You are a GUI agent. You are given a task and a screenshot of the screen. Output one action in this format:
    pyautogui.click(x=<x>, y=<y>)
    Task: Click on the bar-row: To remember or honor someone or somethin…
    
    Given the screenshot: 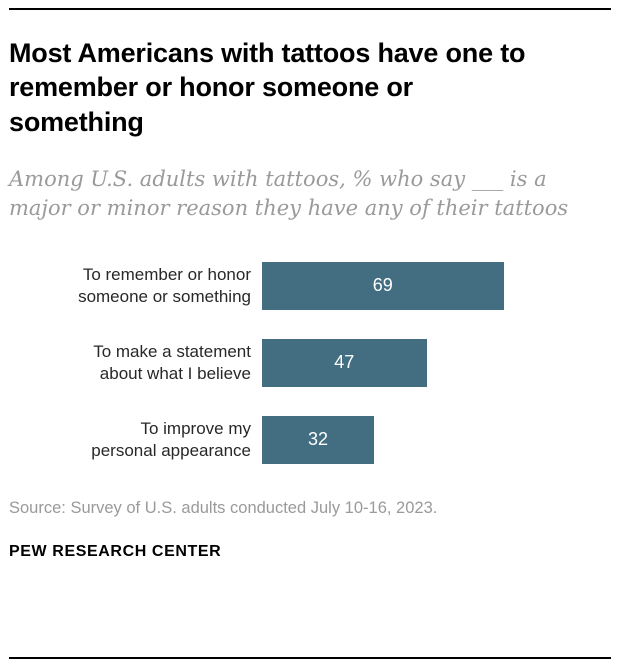 What is the action you would take?
    pyautogui.click(x=310, y=285)
    